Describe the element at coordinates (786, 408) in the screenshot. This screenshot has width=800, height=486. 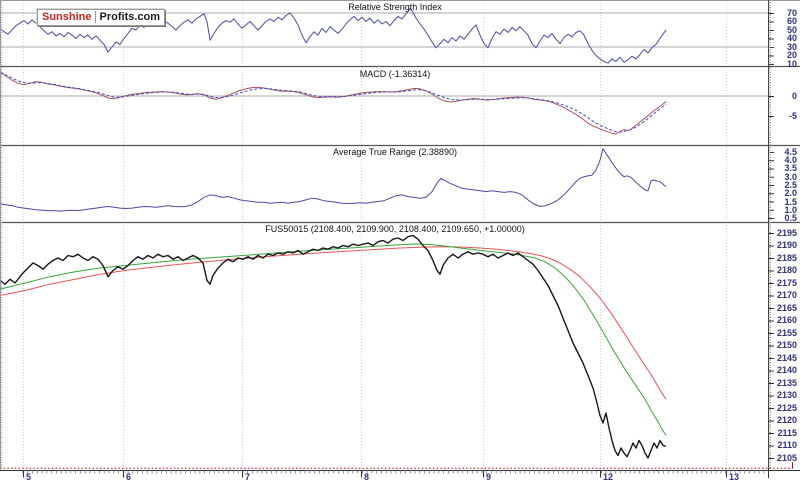
I see `y-axis-label-price: 2125` at that location.